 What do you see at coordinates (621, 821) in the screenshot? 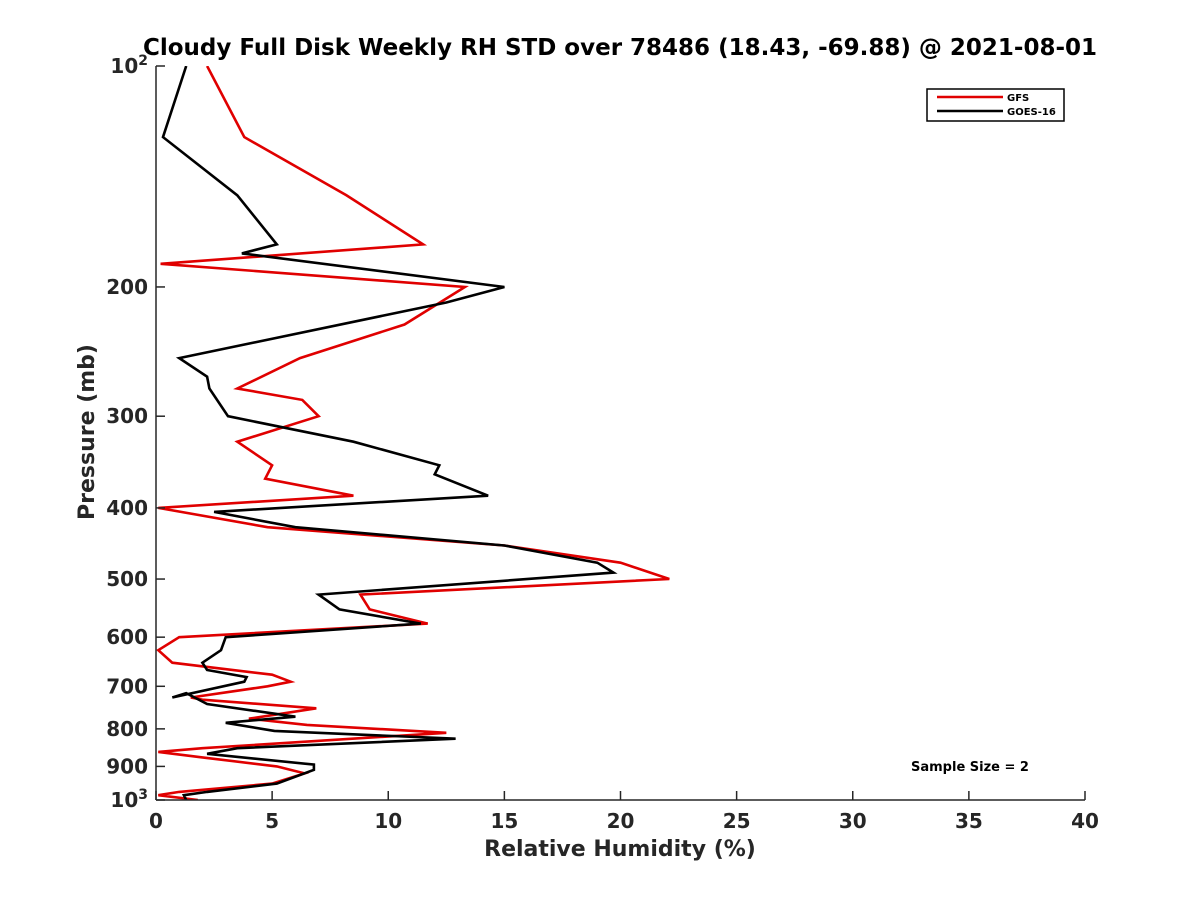
I see `x-tick-label-20: 20` at bounding box center [621, 821].